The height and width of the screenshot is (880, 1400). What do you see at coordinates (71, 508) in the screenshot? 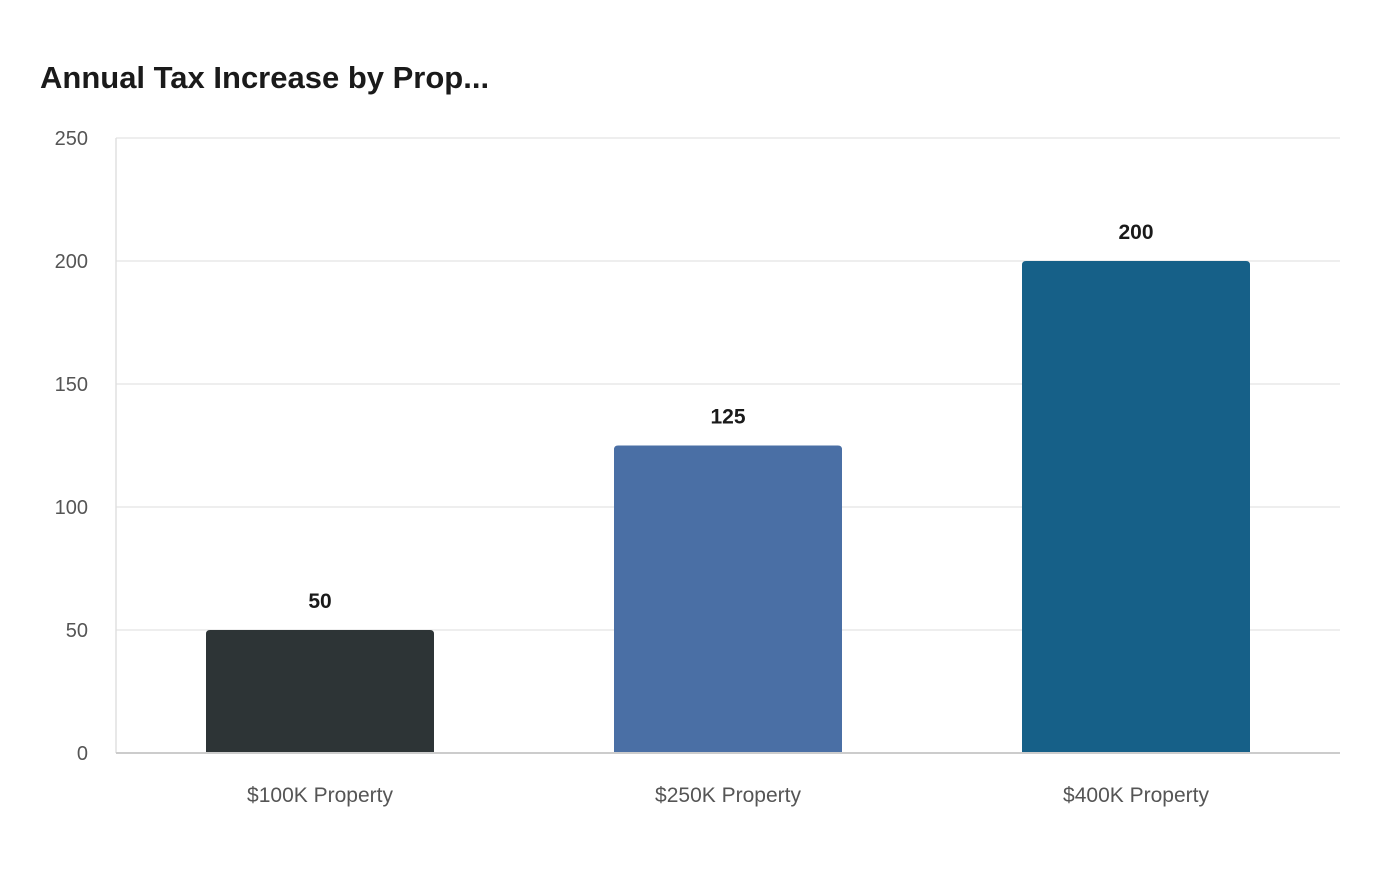
I see `y-tick-label: 100` at bounding box center [71, 508].